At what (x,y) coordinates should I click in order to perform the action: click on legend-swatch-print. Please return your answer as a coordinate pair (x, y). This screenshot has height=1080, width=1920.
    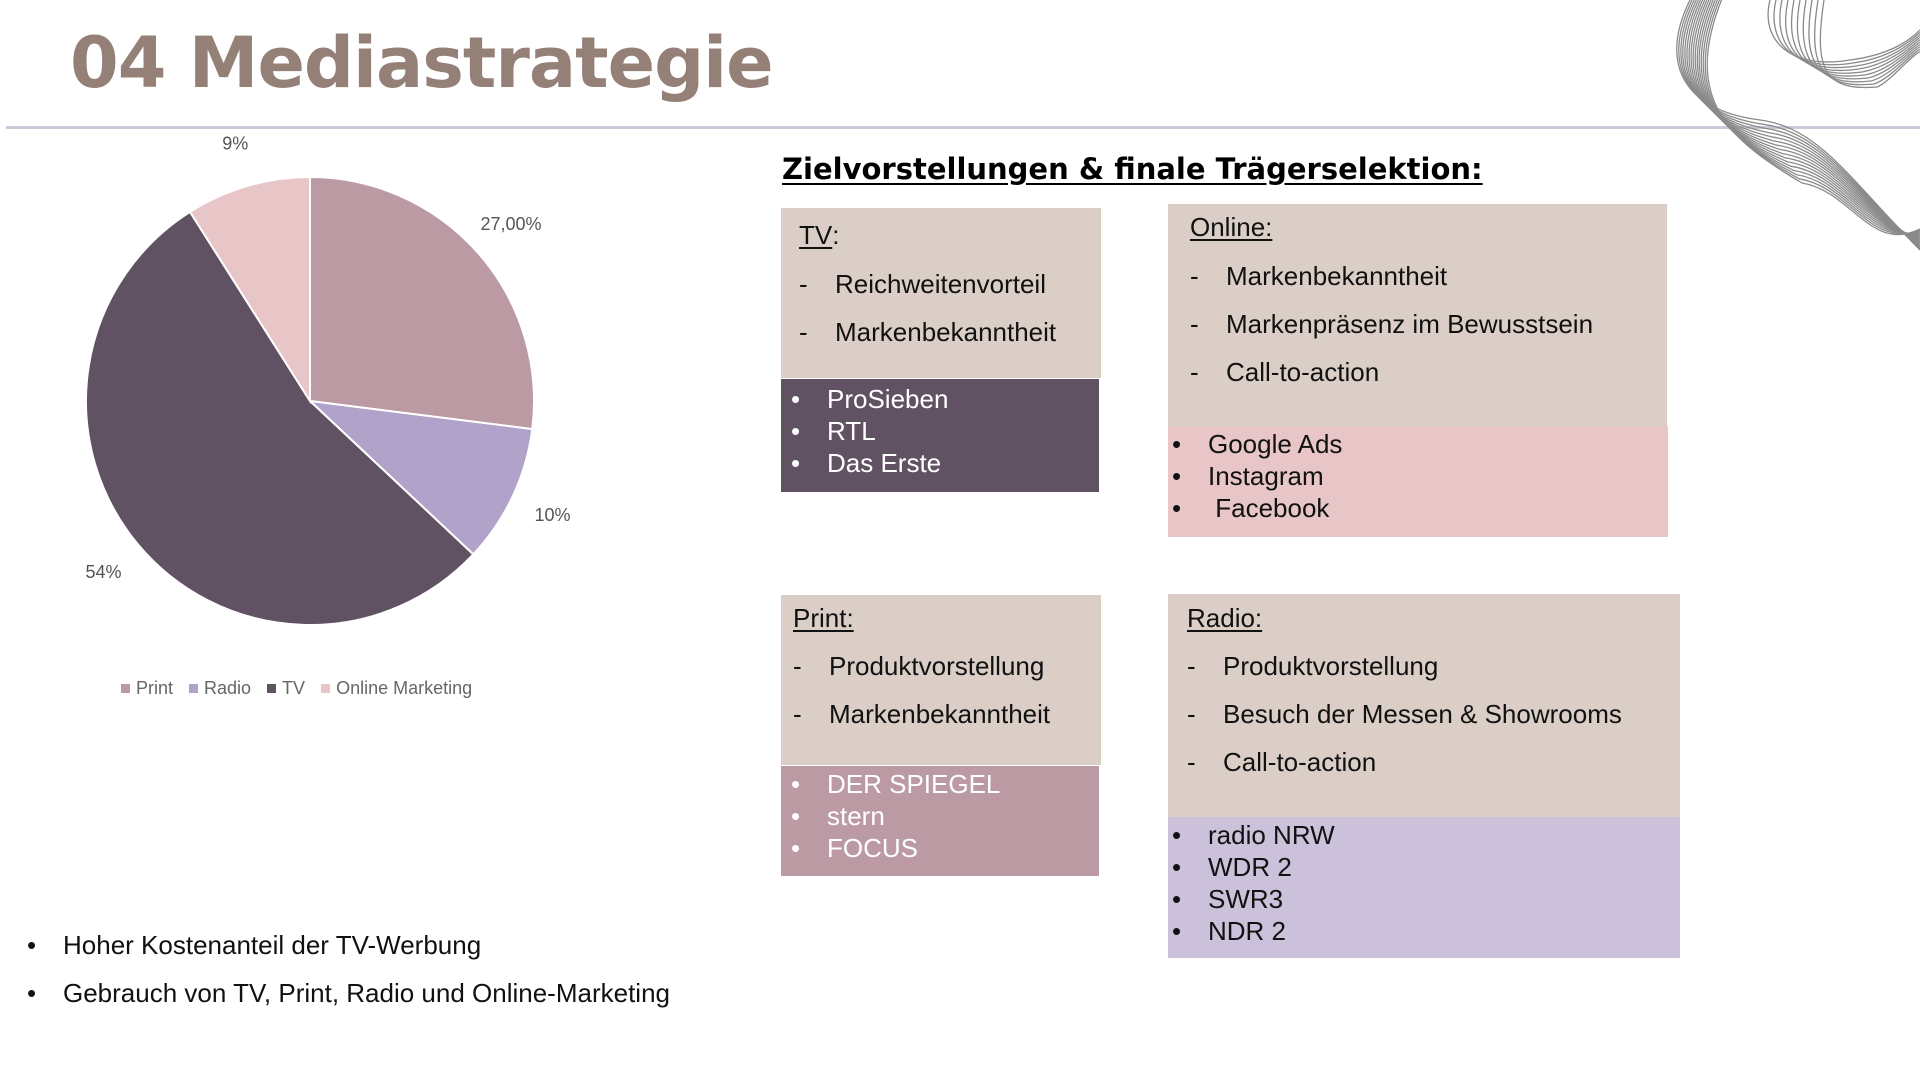
    Looking at the image, I should click on (125, 688).